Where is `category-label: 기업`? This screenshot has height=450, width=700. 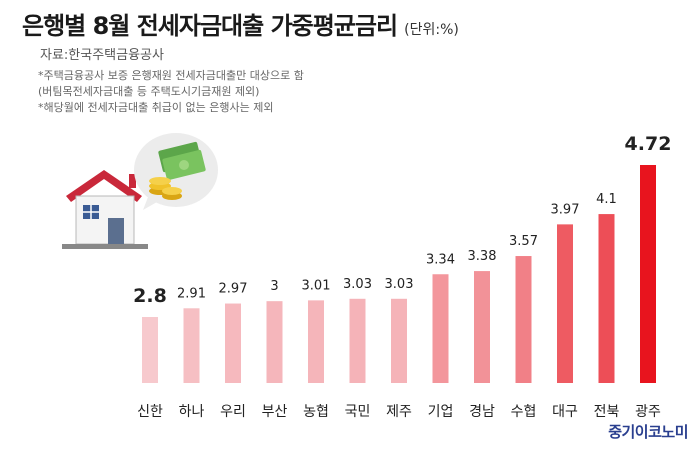 category-label: 기업 is located at coordinates (441, 412).